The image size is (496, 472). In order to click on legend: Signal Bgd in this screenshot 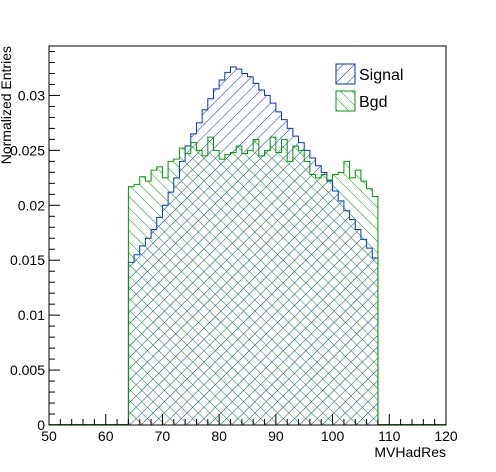, I will do `click(369, 87)`.